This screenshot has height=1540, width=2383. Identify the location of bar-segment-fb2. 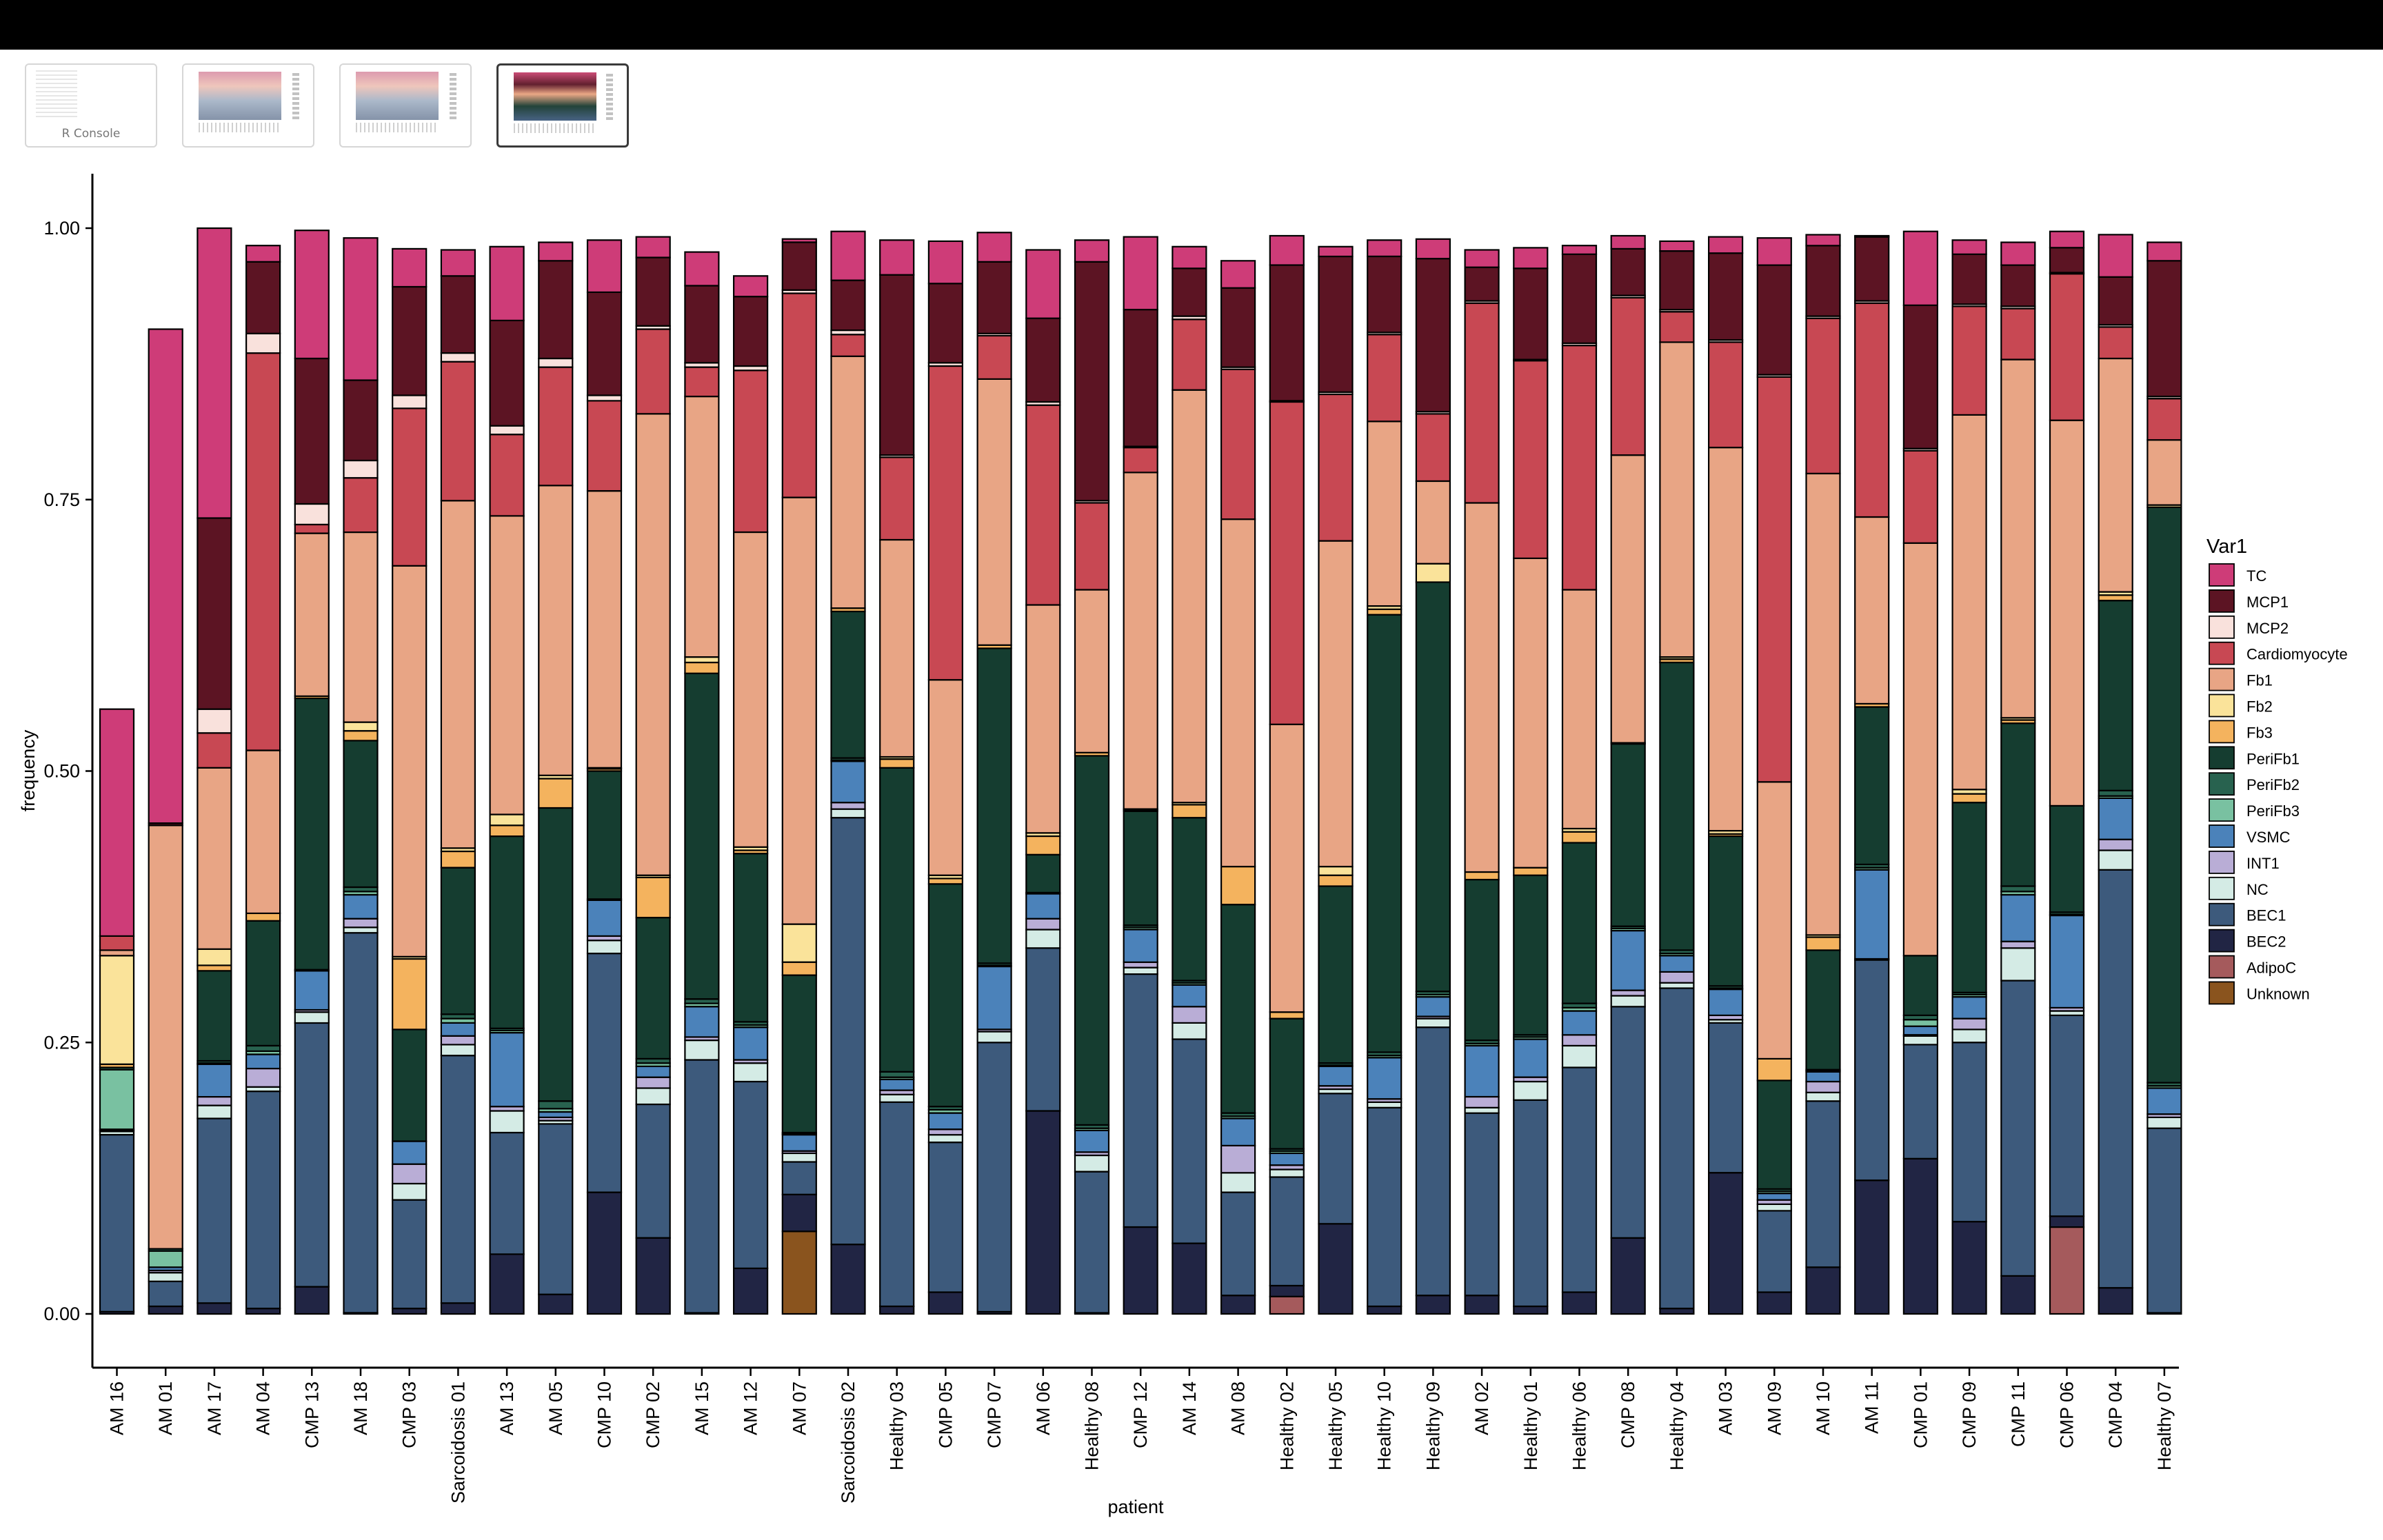
(117, 1010).